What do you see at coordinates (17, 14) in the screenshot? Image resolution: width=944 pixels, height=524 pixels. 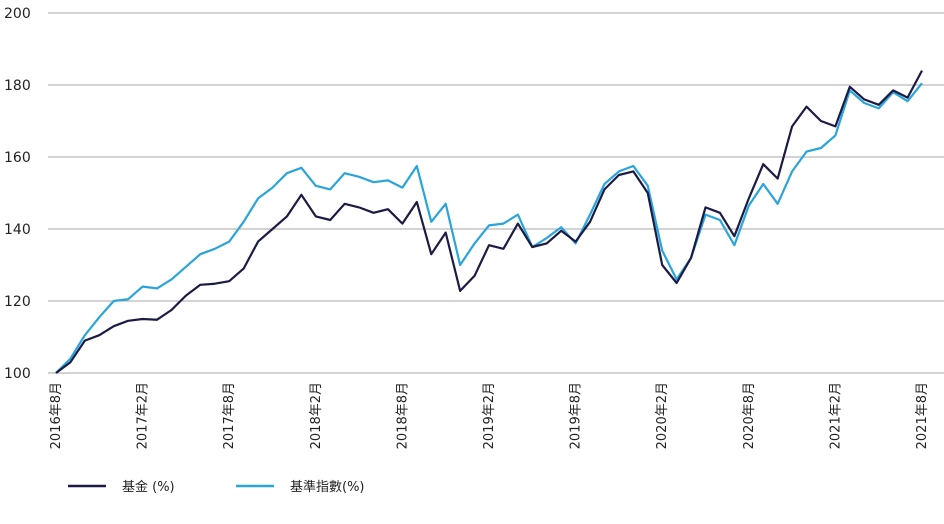 I see `y-tick-label: 200` at bounding box center [17, 14].